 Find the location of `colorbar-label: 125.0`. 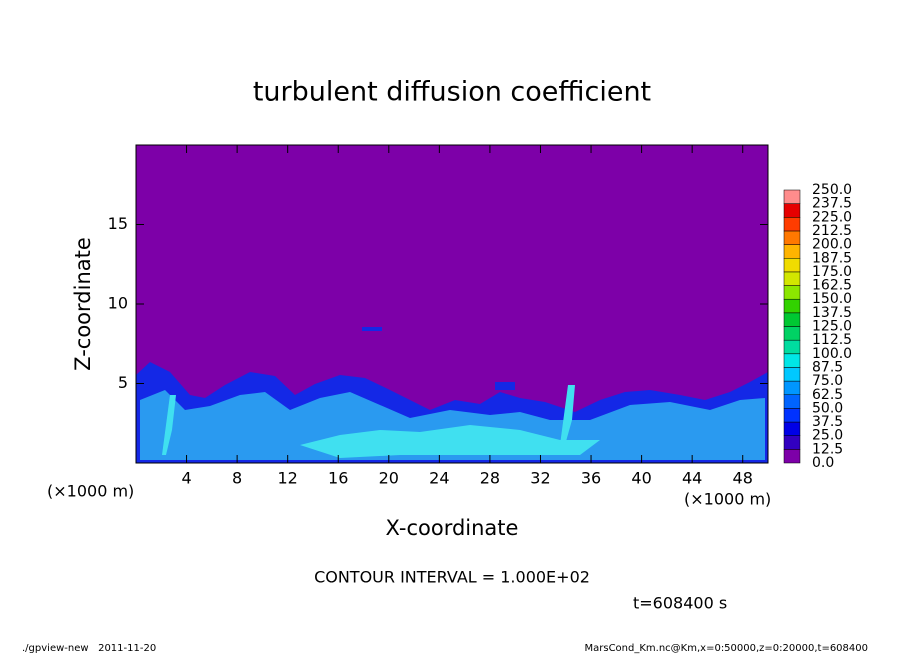

colorbar-label: 125.0 is located at coordinates (832, 327).